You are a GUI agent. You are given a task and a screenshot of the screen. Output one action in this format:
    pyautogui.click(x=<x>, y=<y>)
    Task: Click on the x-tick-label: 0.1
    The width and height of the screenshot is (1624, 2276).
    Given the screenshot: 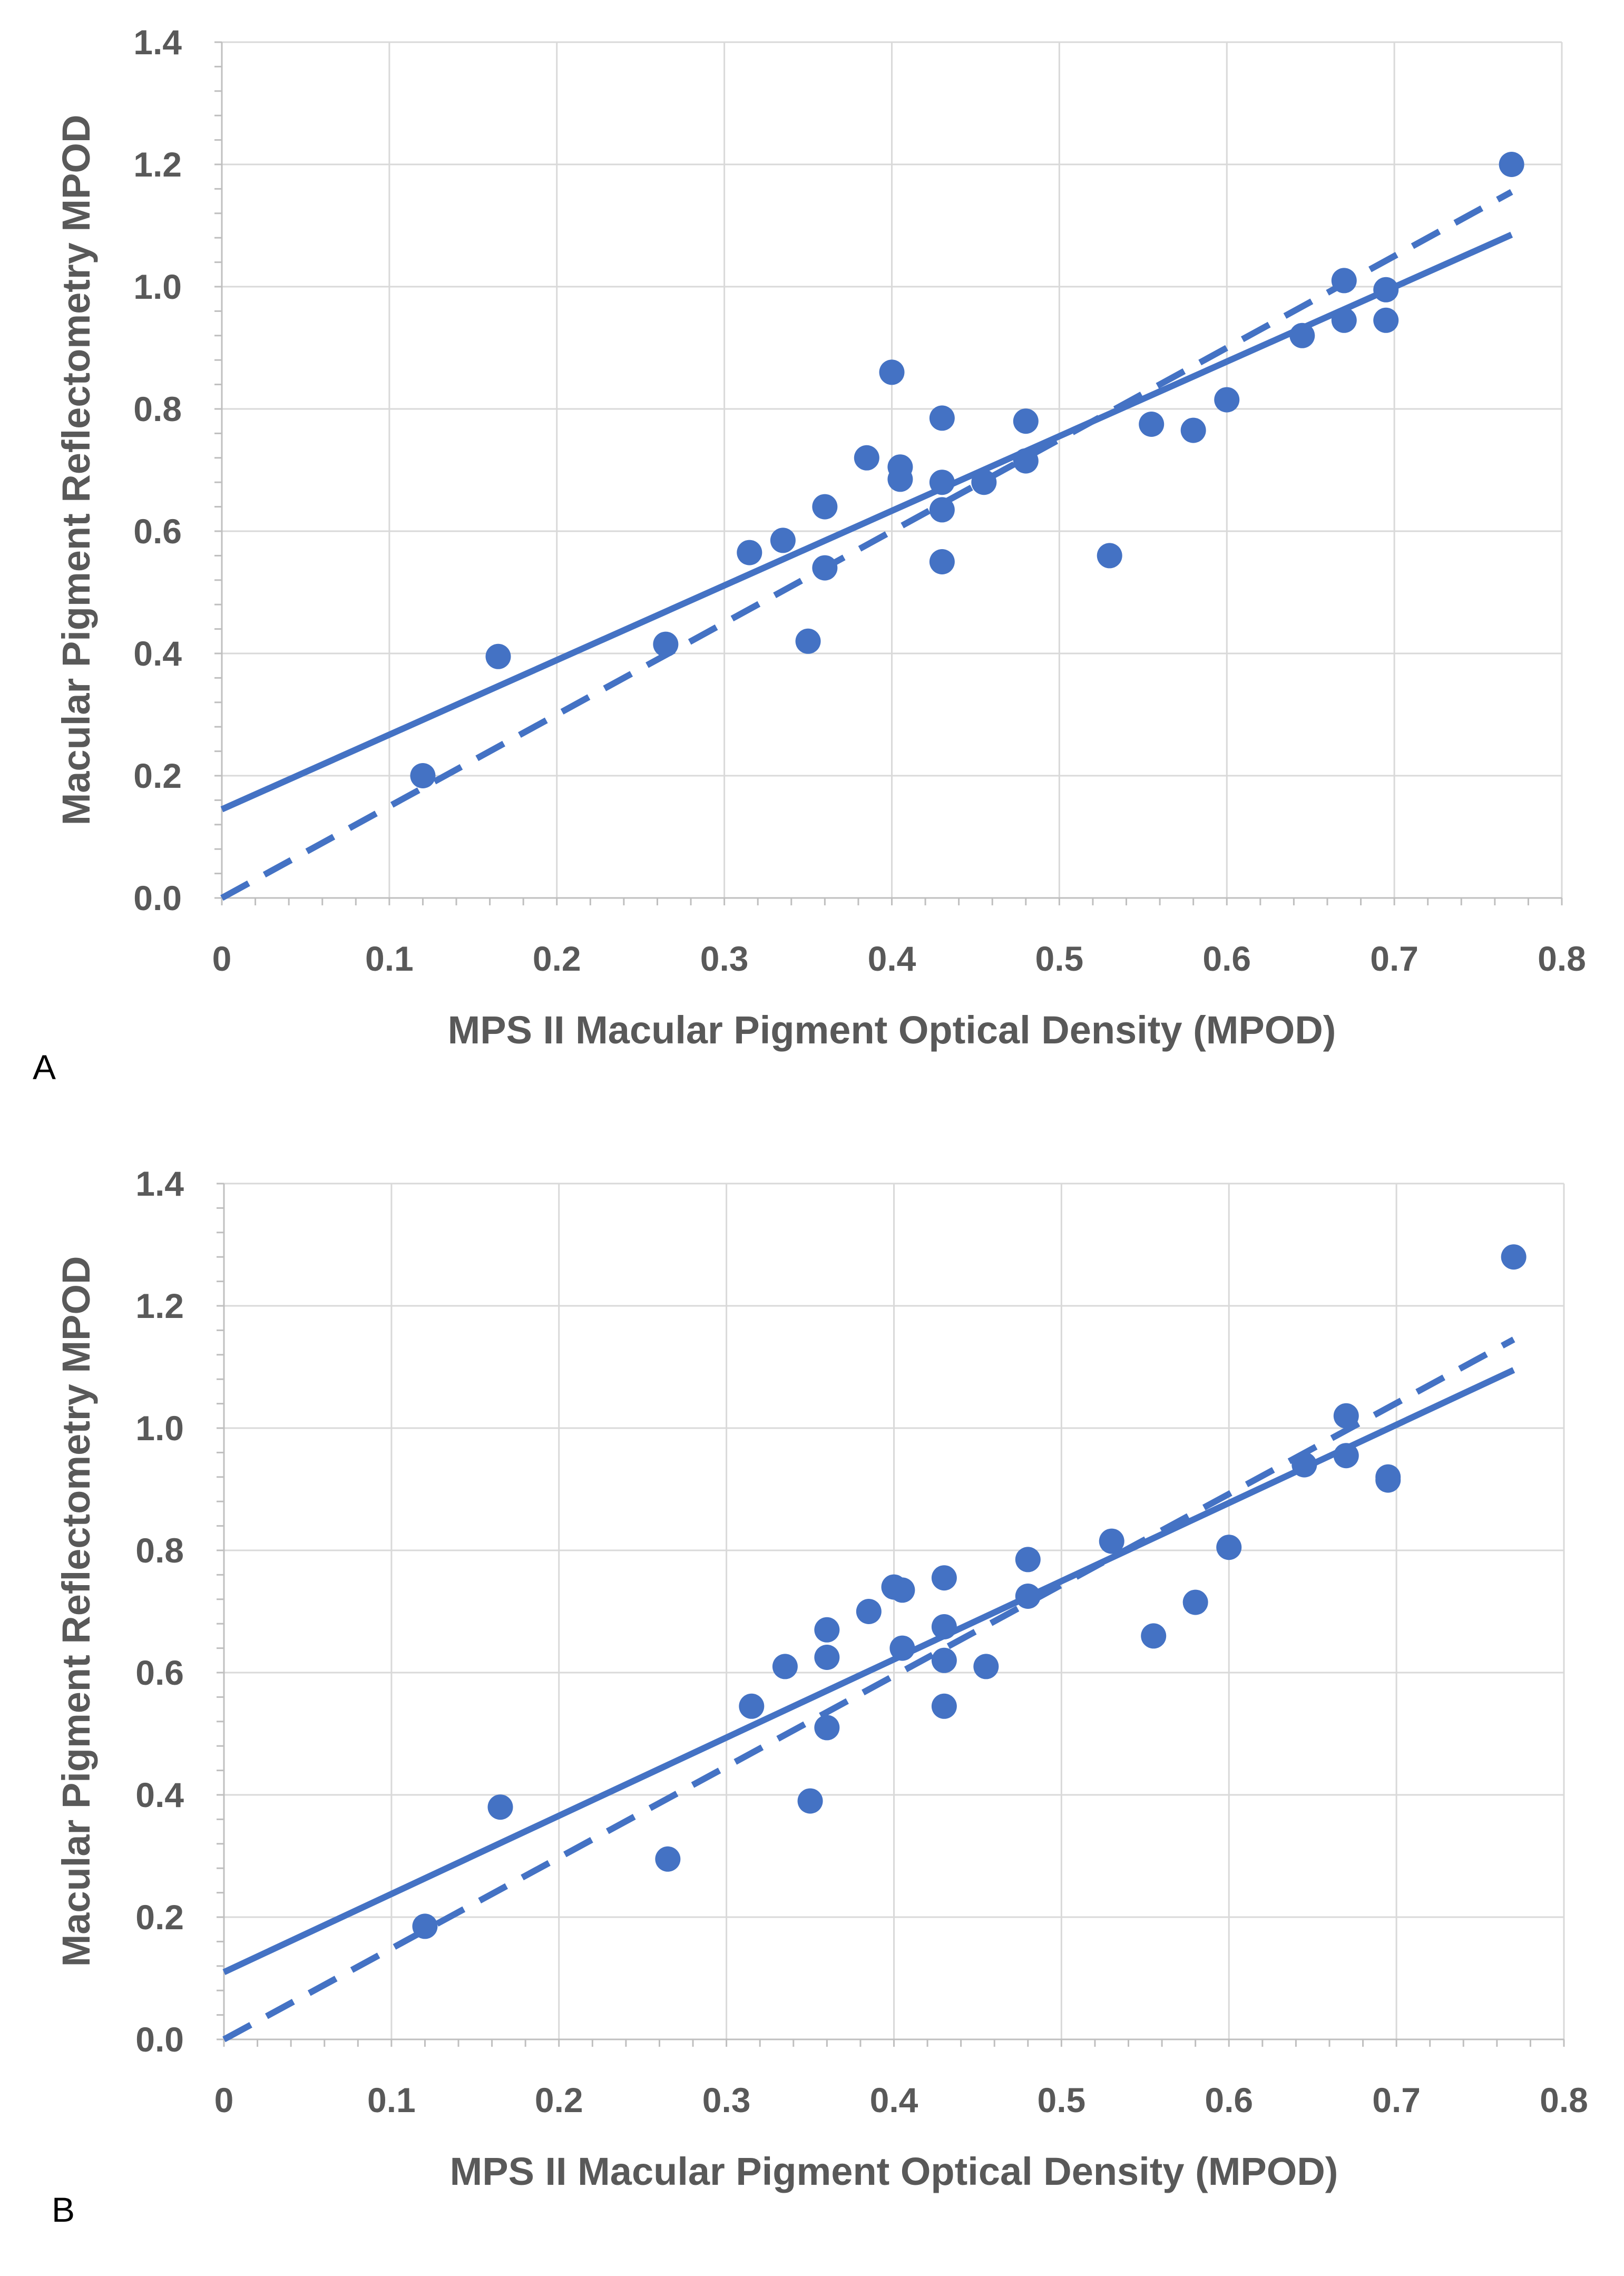 What is the action you would take?
    pyautogui.click(x=391, y=2099)
    